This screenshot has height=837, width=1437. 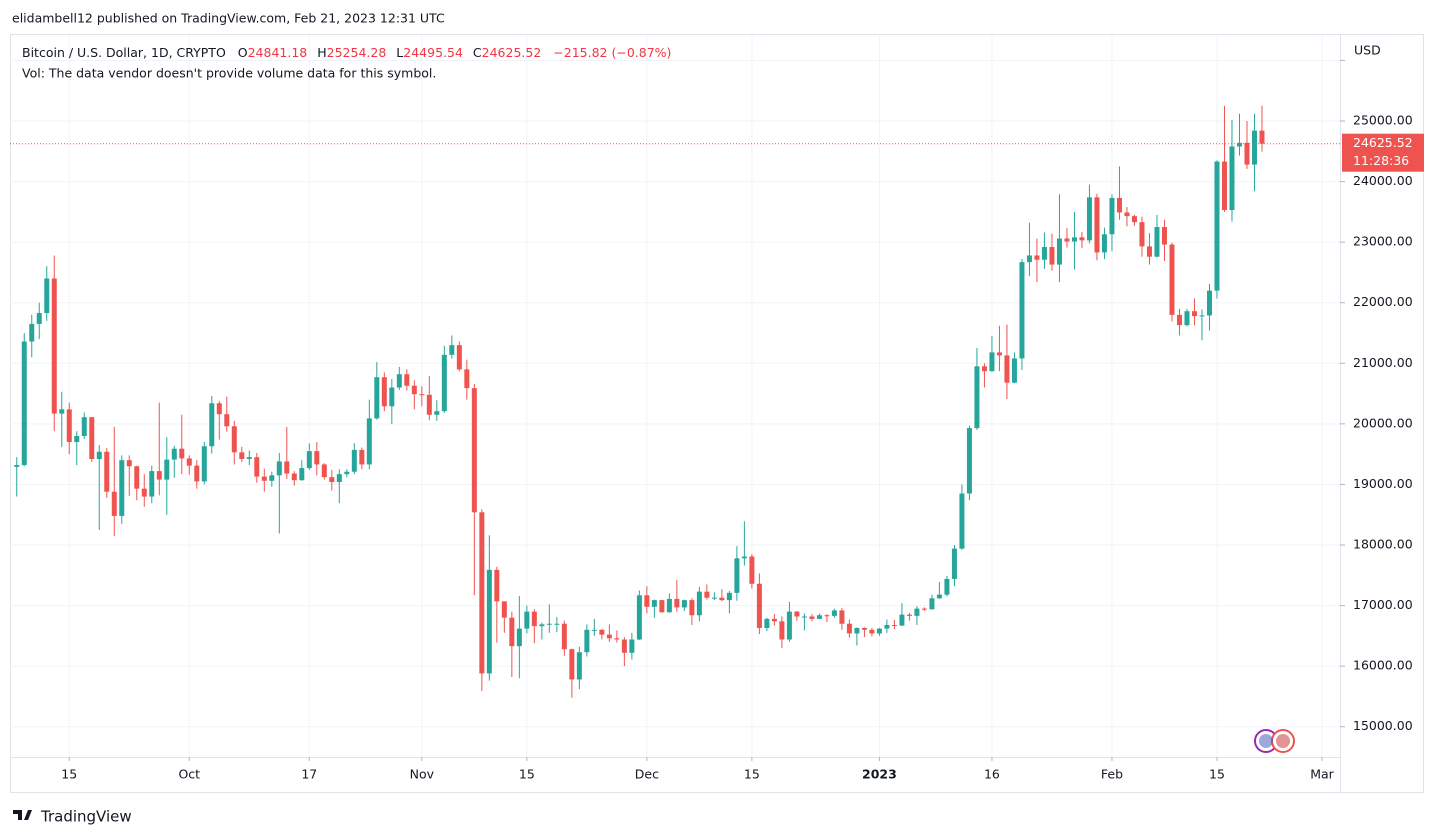 What do you see at coordinates (1383, 483) in the screenshot?
I see `y-tick-label: 19000.00` at bounding box center [1383, 483].